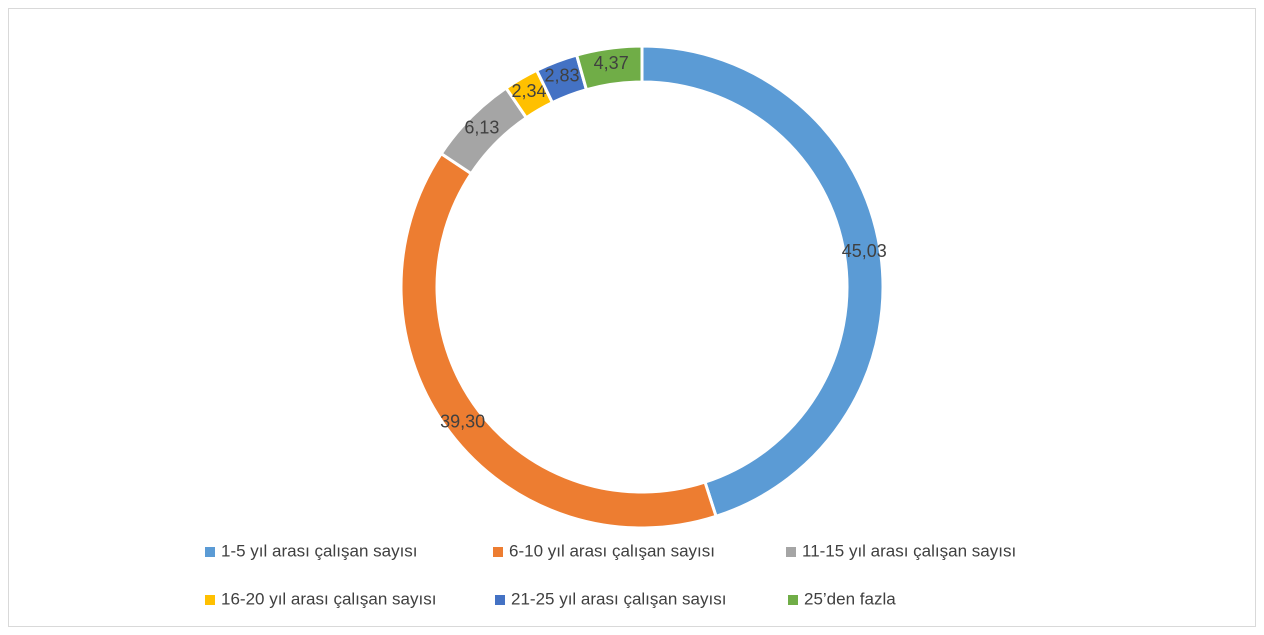 This screenshot has height=635, width=1264. Describe the element at coordinates (850, 598) in the screenshot. I see `legend-label: 25’den fazla` at that location.